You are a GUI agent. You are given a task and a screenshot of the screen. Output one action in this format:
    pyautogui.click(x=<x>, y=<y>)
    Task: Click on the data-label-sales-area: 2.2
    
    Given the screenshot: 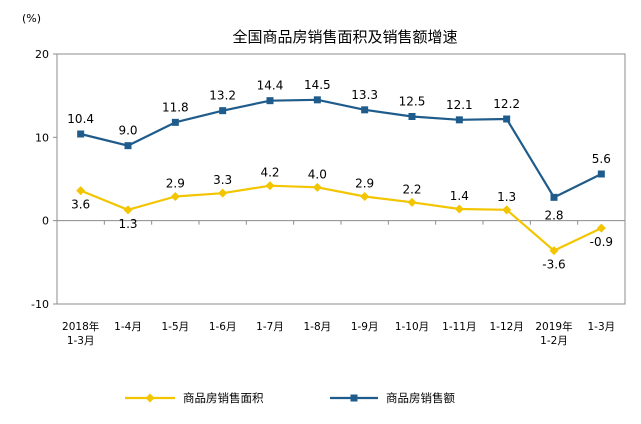 What is the action you would take?
    pyautogui.click(x=411, y=189)
    